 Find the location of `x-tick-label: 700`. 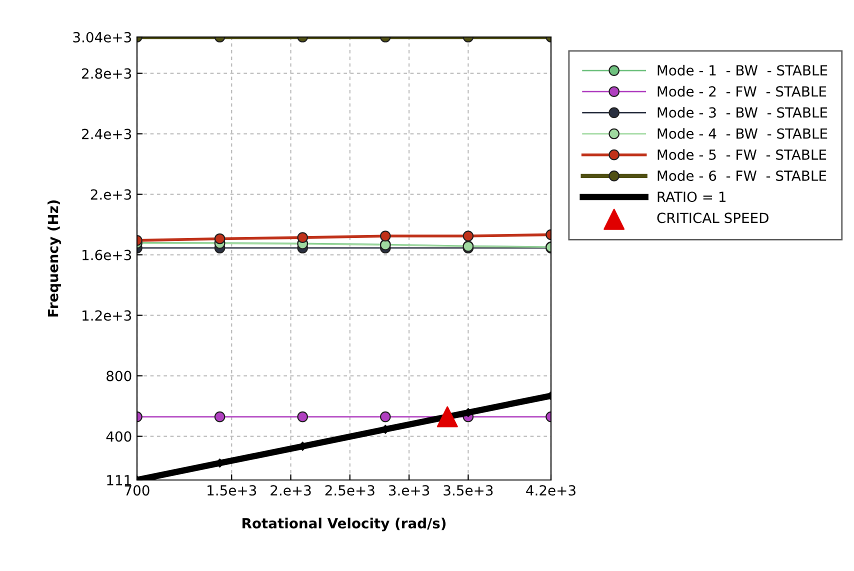

x-tick-label: 700 is located at coordinates (137, 490).